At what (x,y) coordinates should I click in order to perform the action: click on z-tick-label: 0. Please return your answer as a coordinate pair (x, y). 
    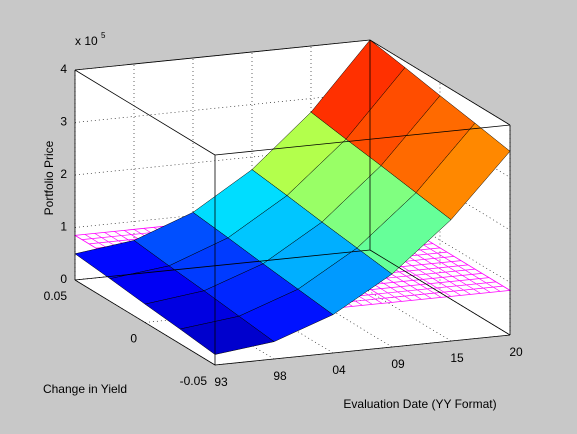
    Looking at the image, I should click on (63, 279).